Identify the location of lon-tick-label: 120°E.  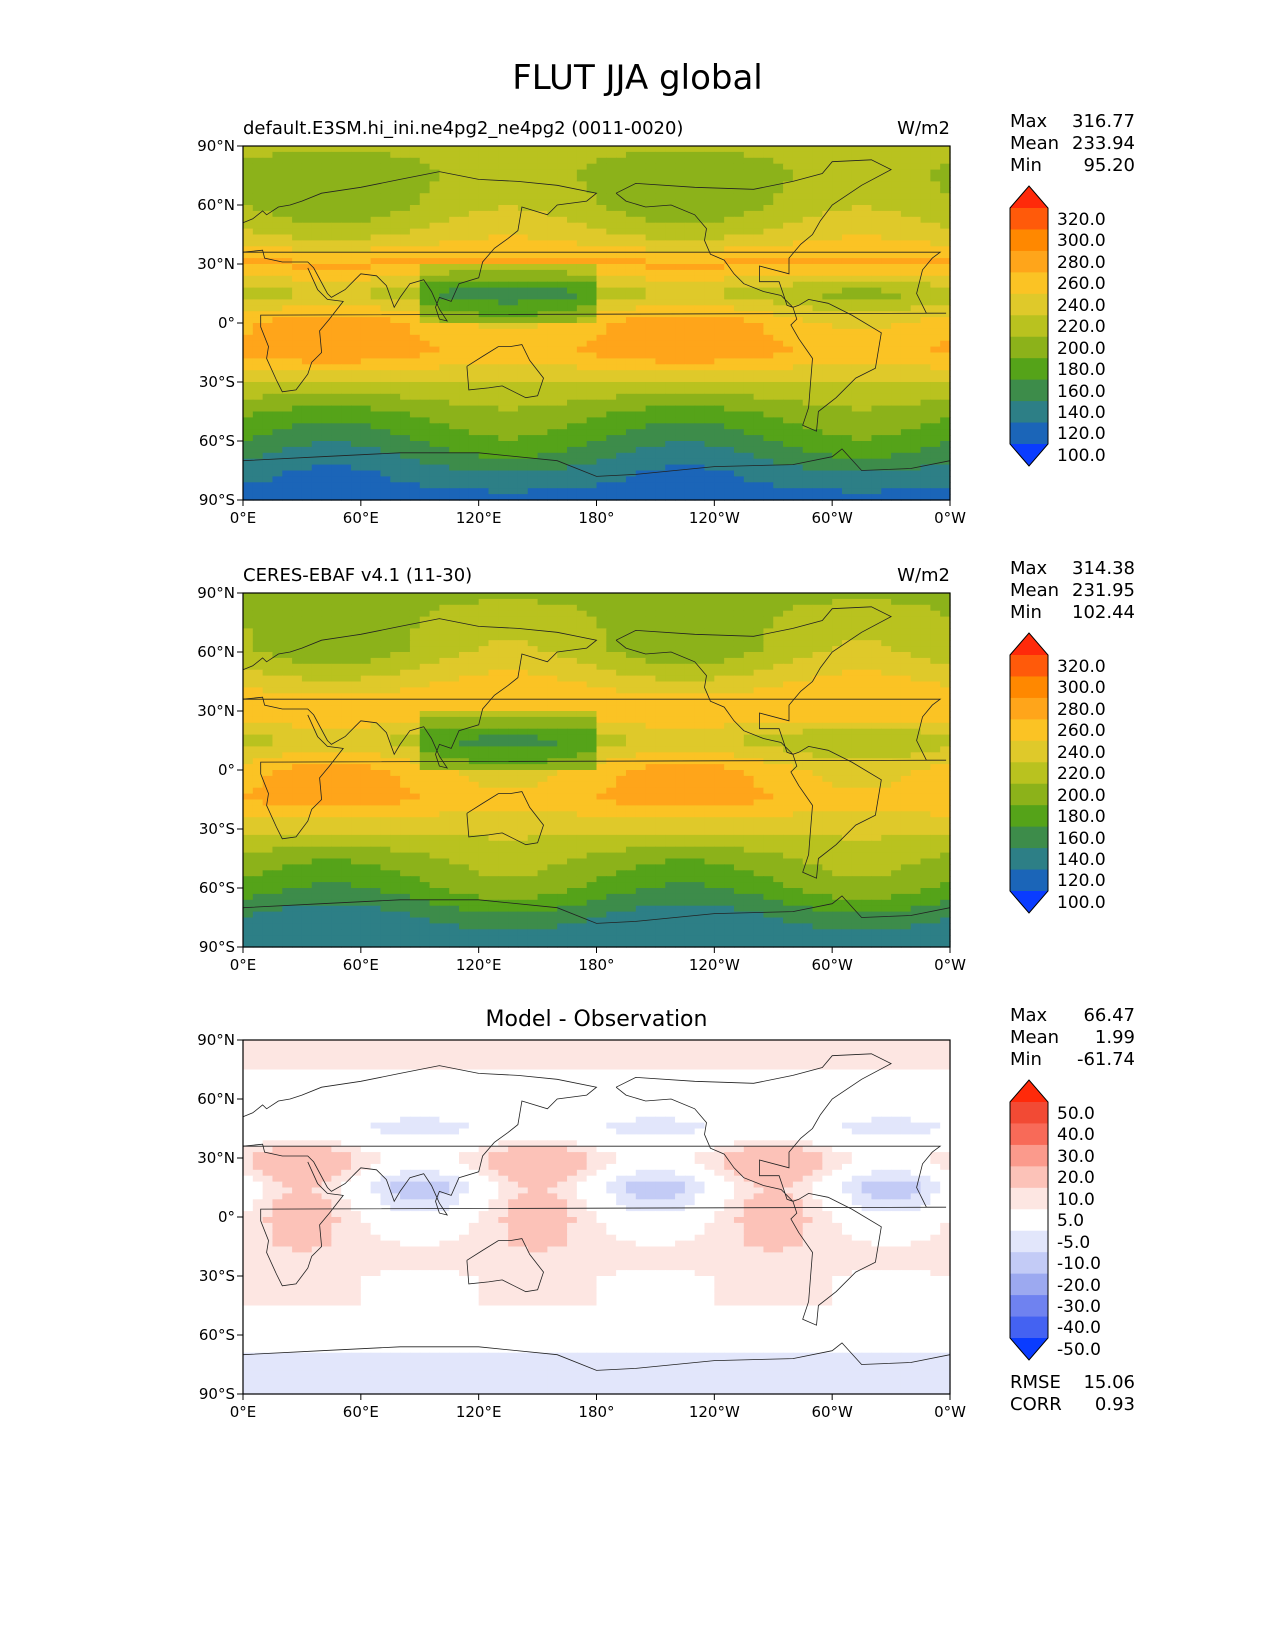
(478, 518).